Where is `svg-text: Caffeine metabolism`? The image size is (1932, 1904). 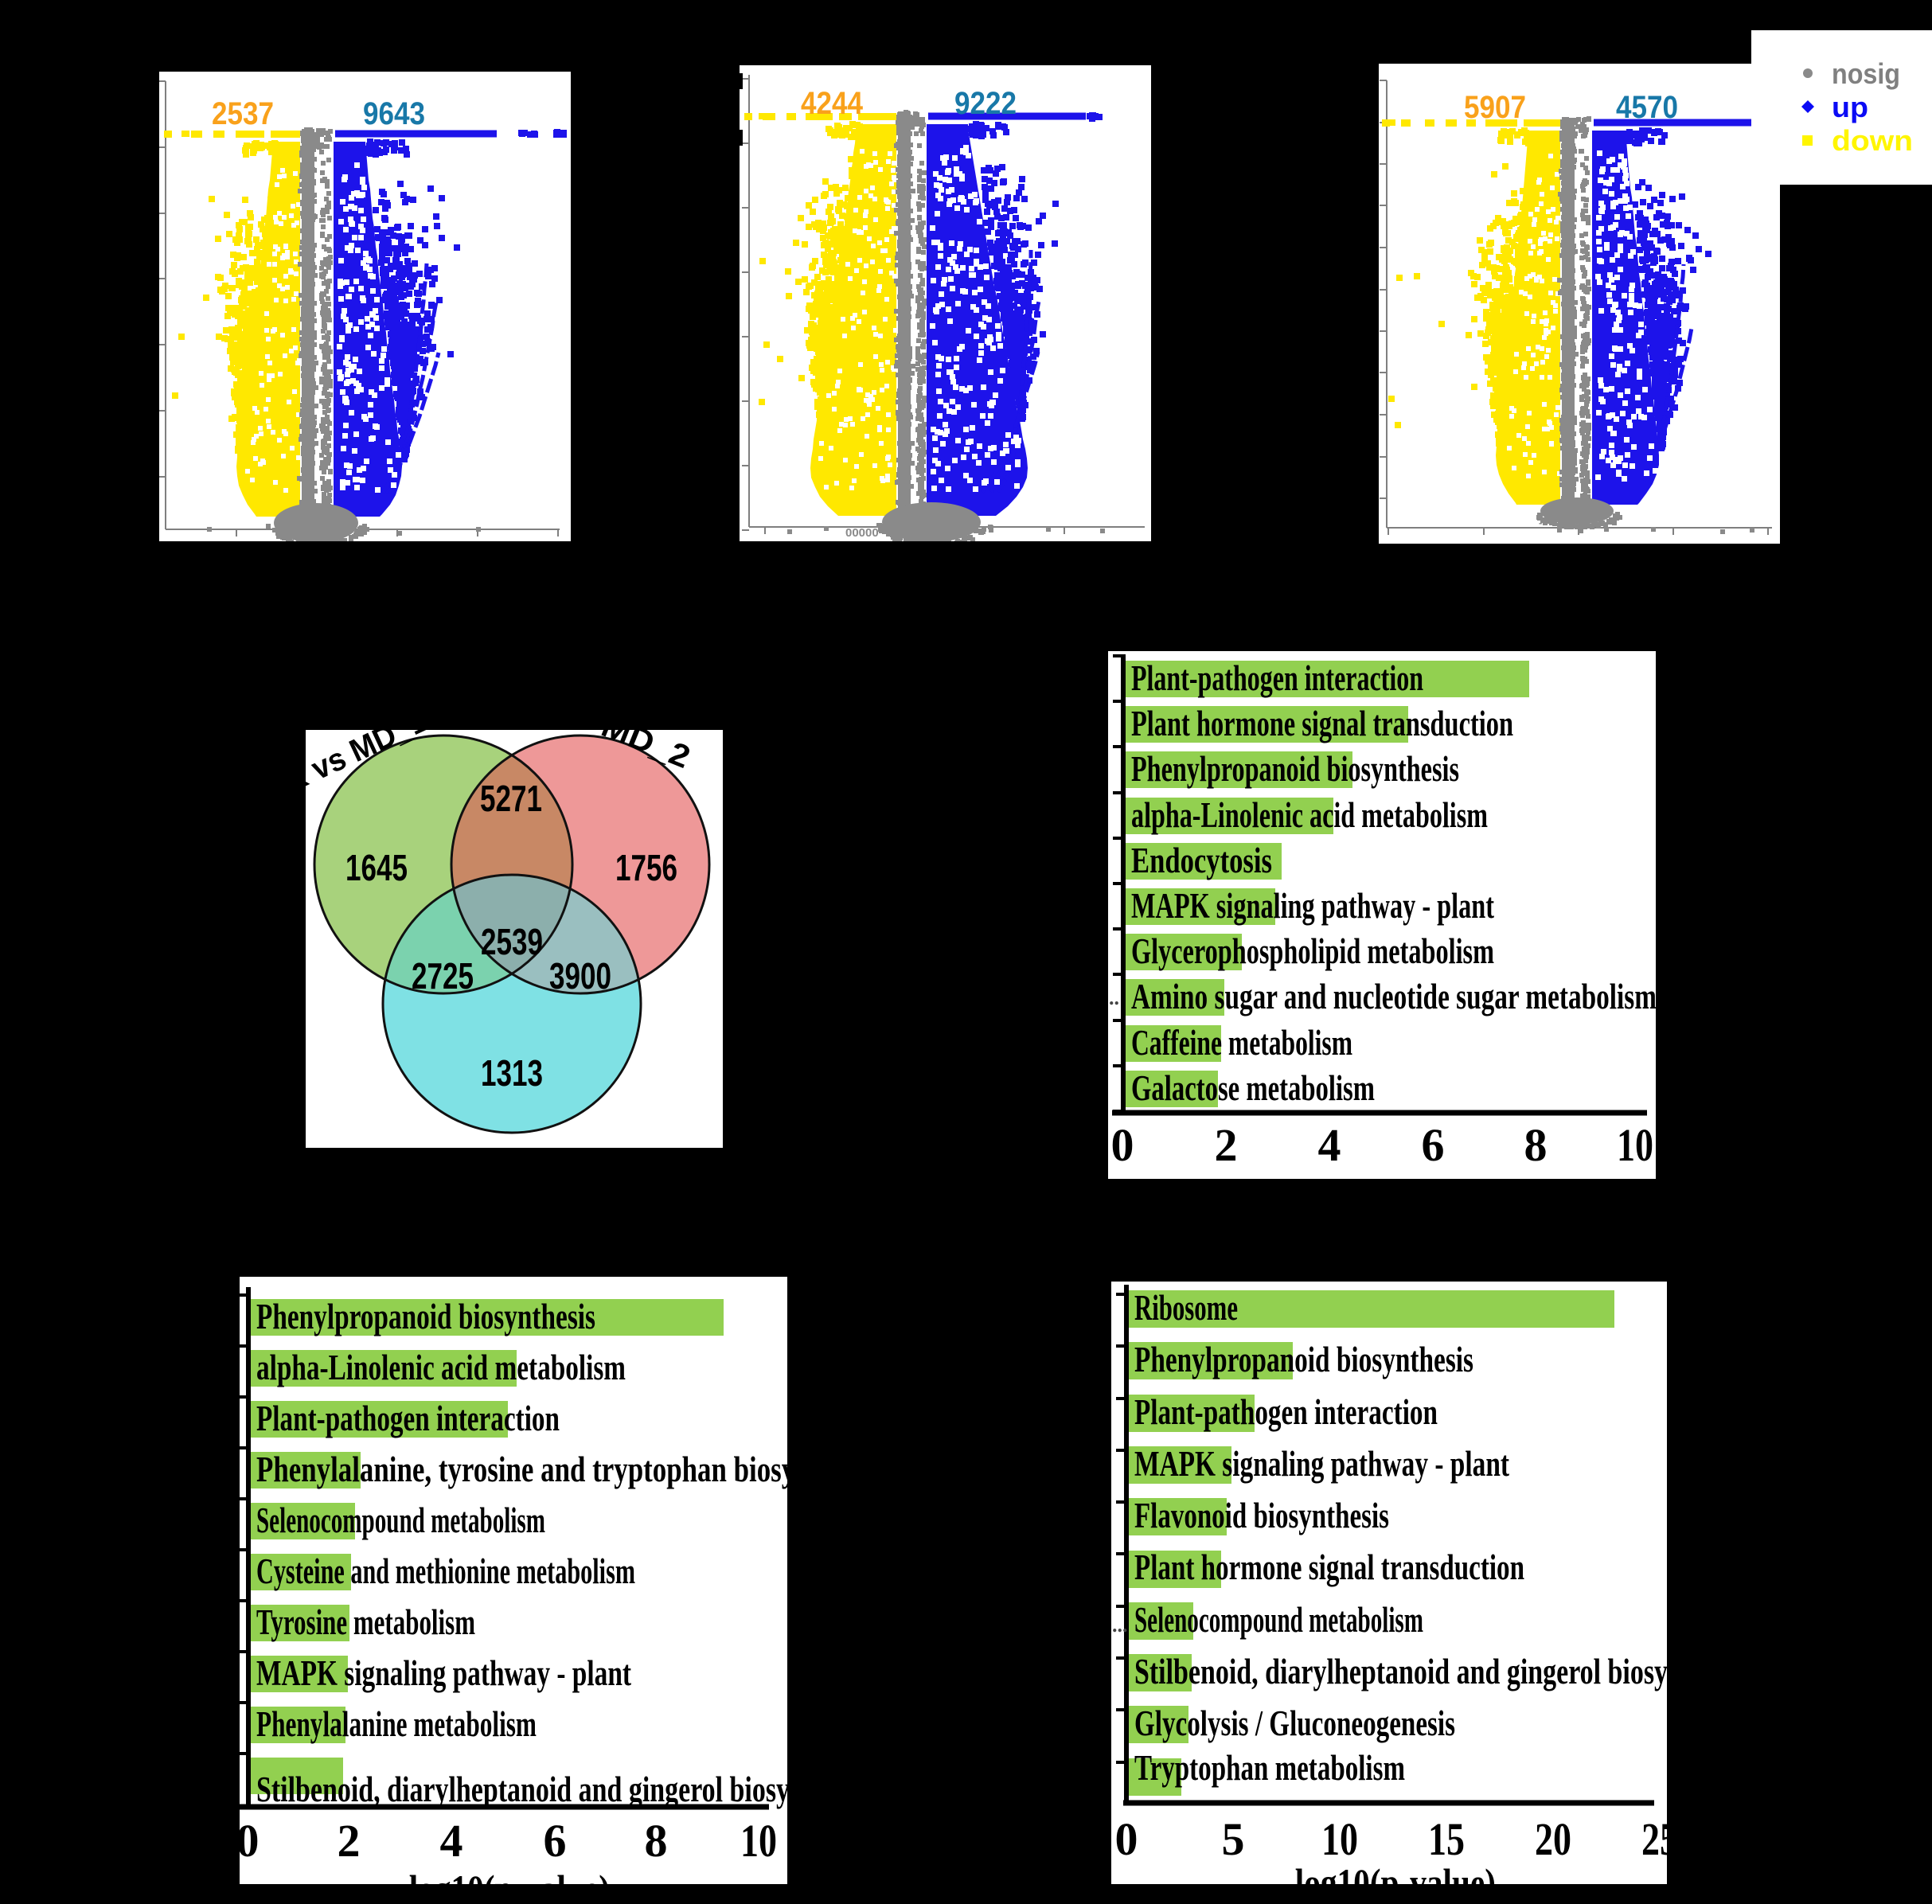 svg-text: Caffeine metabolism is located at coordinates (1241, 1043).